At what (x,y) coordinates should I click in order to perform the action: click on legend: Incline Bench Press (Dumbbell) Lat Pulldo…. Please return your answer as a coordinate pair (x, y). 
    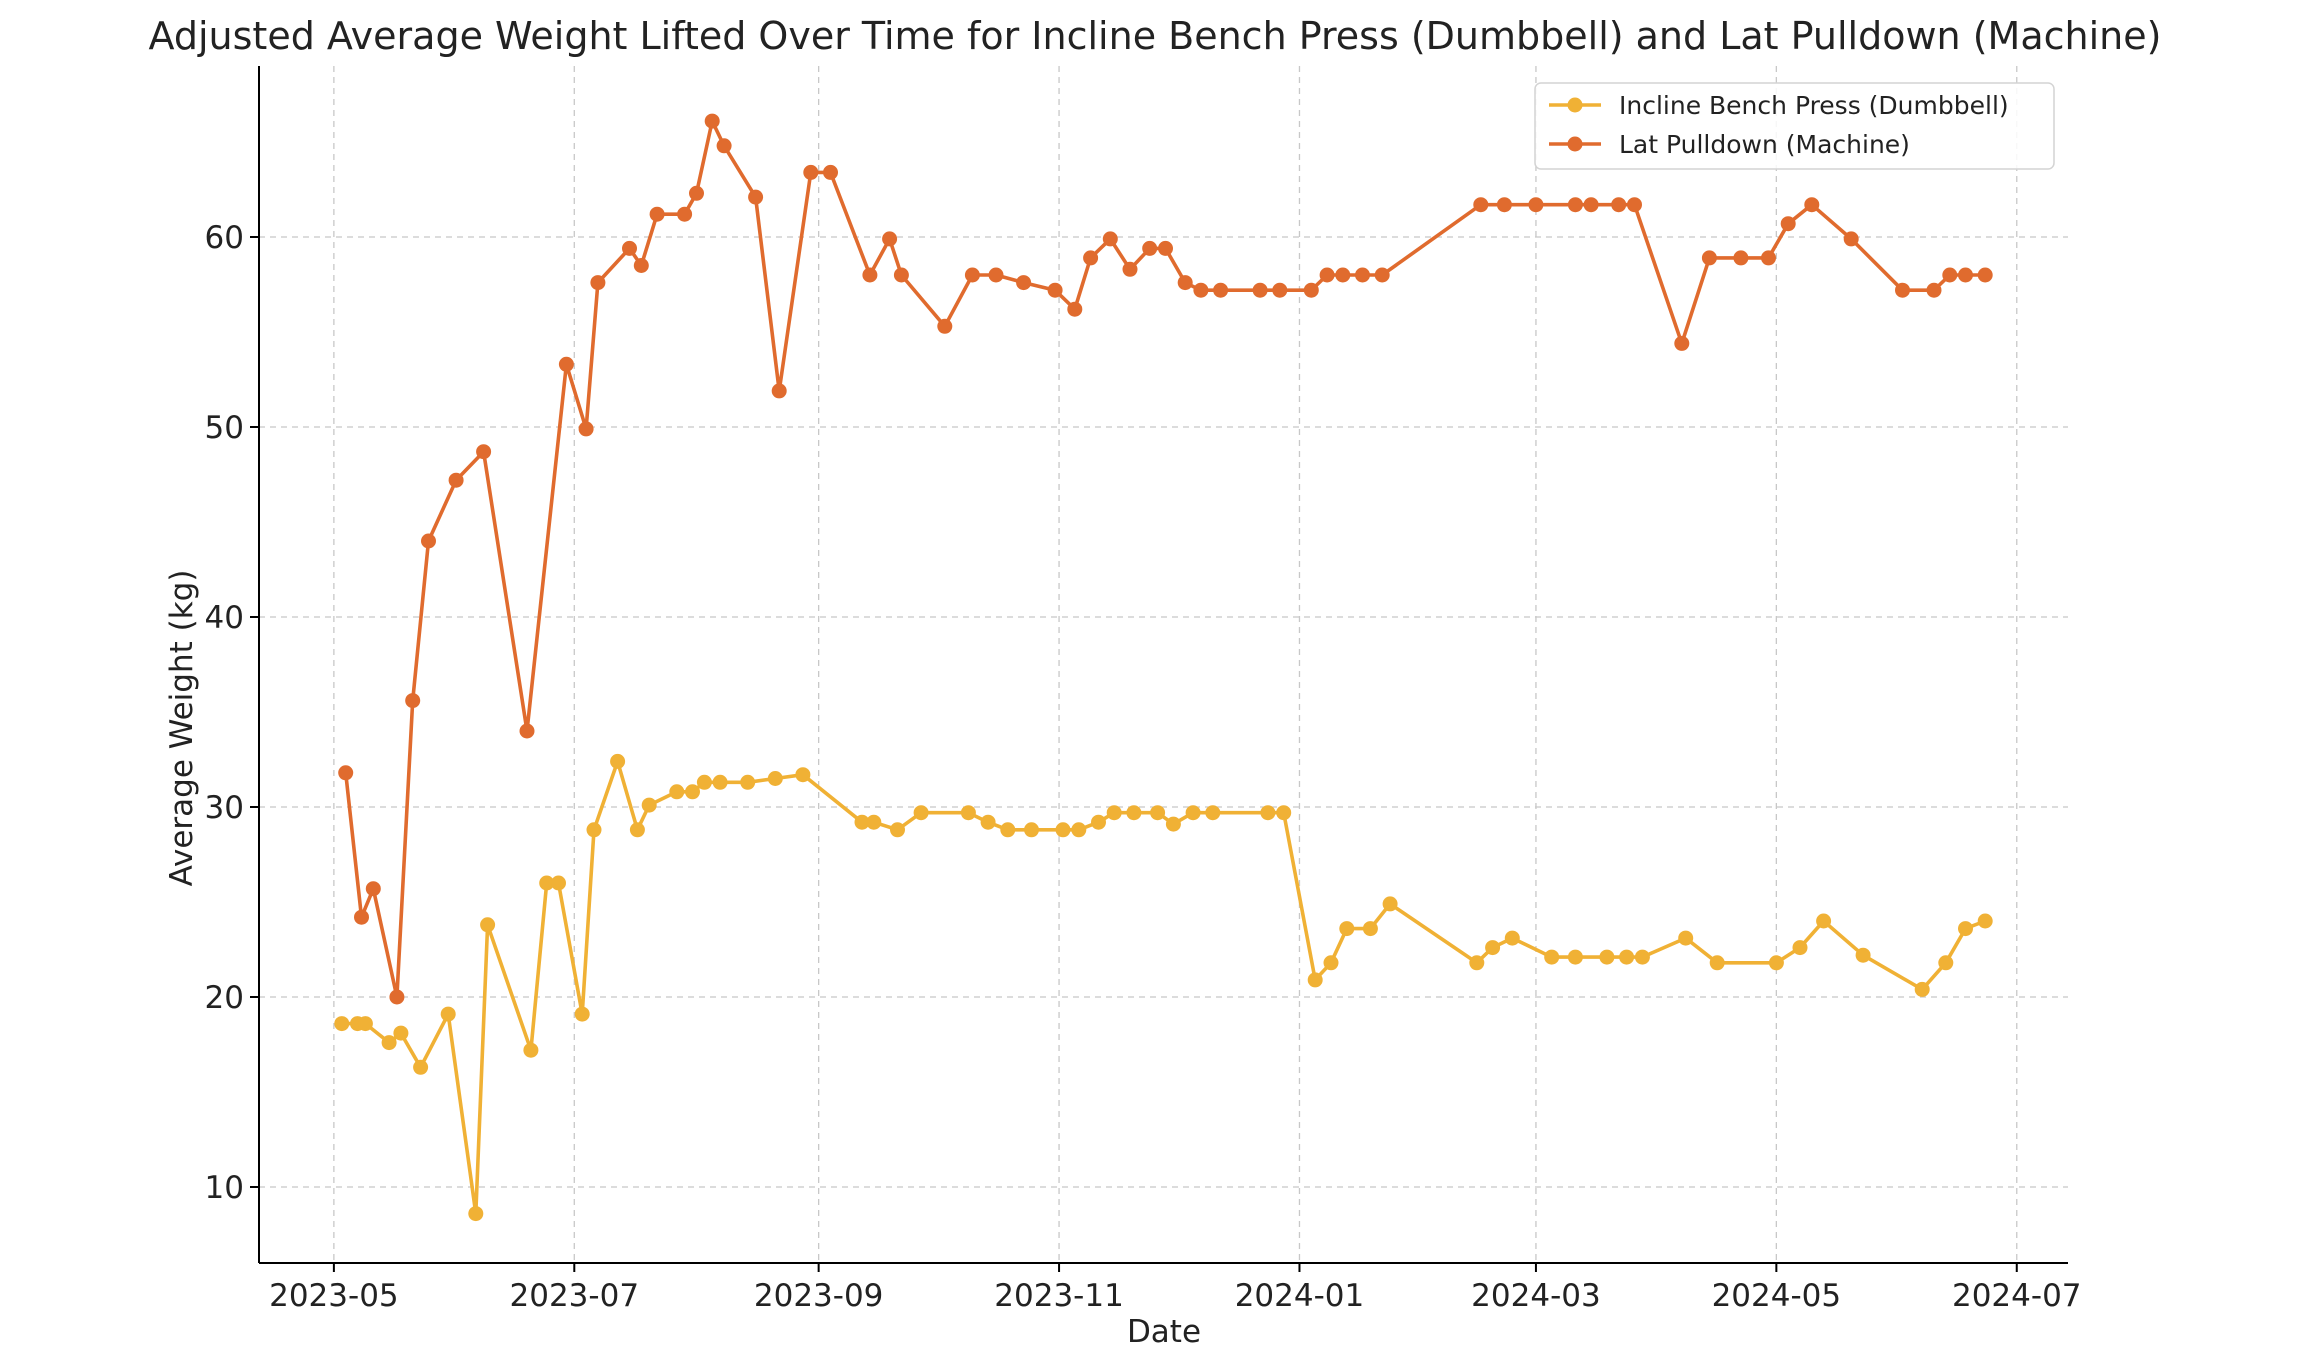
    Looking at the image, I should click on (1794, 126).